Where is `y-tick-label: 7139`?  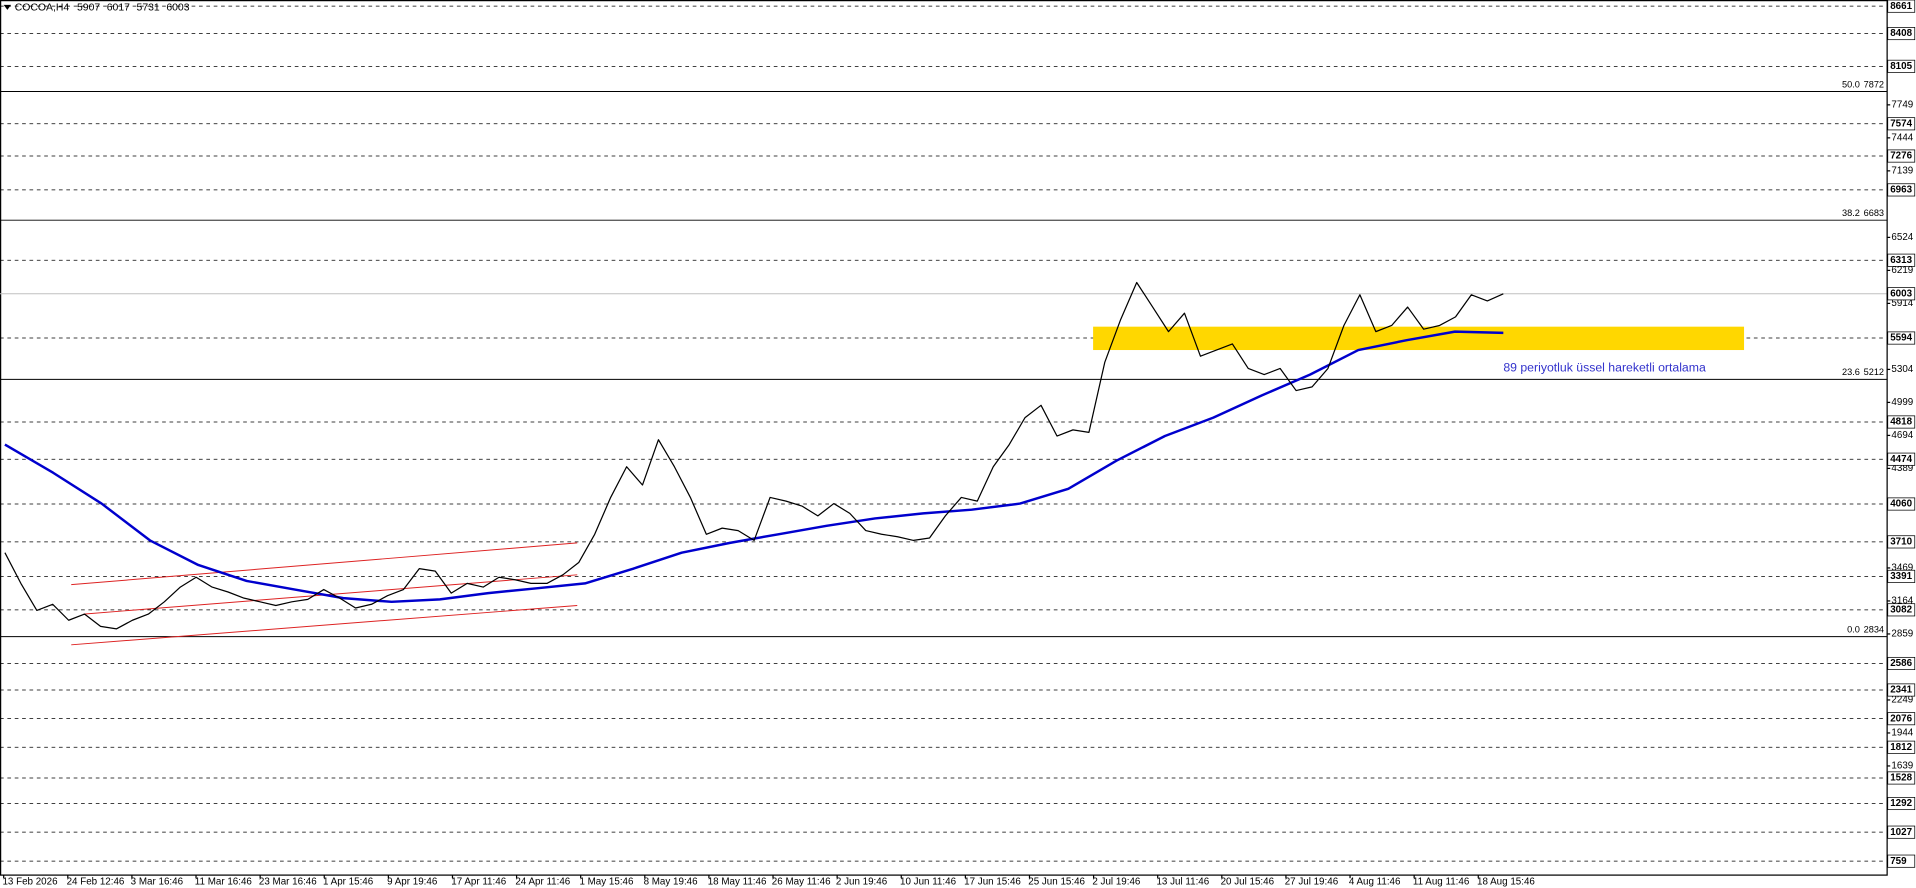 y-tick-label: 7139 is located at coordinates (1902, 170).